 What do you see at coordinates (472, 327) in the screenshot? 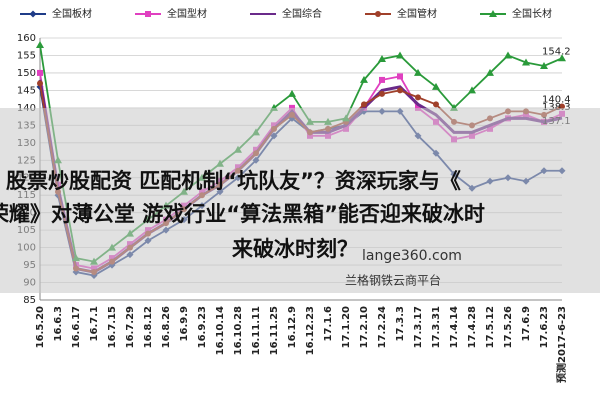
I see `x-tick-label: 17.4.28` at bounding box center [472, 327].